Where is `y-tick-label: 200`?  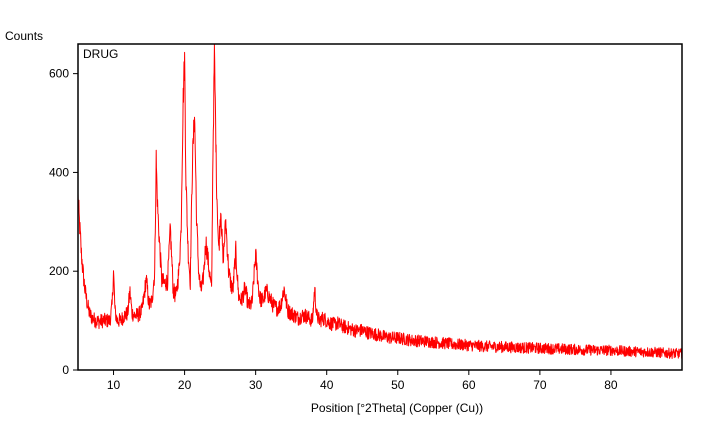 y-tick-label: 200 is located at coordinates (59, 271).